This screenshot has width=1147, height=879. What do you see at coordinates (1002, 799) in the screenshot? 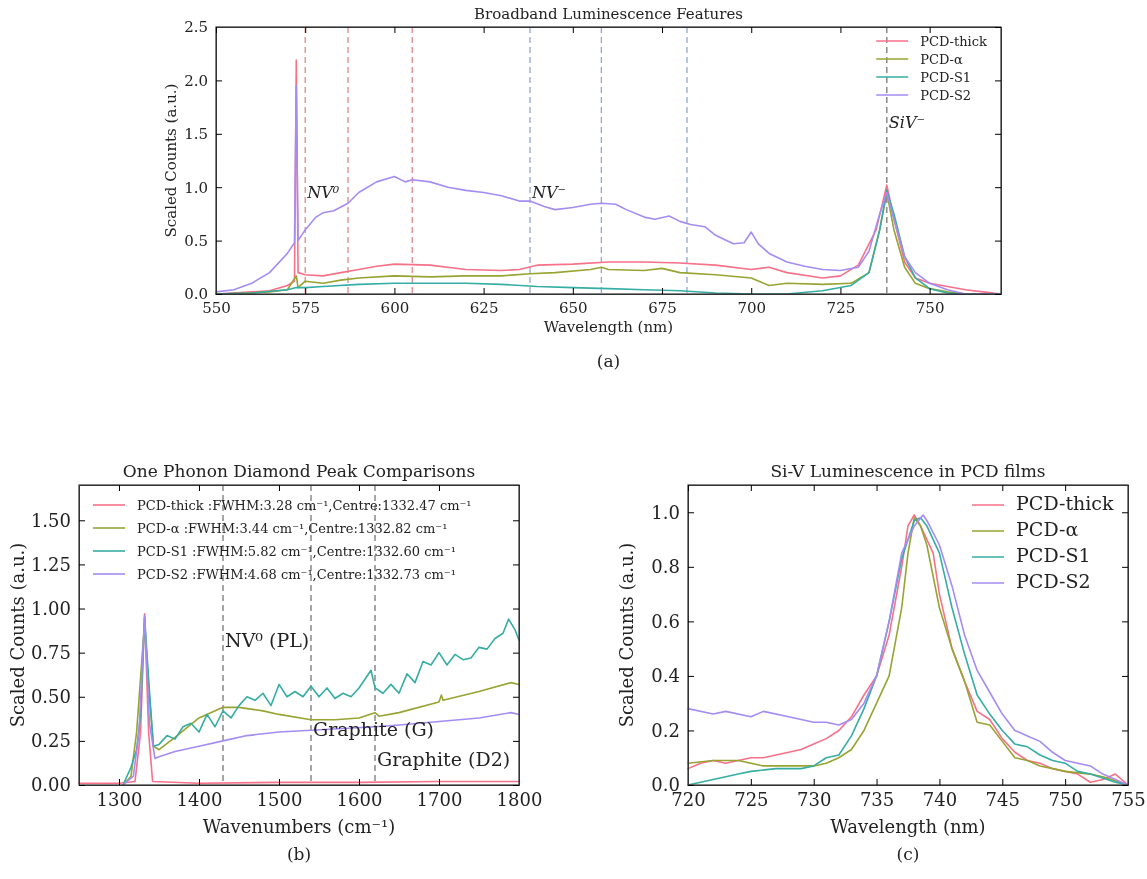
I see `x-tick-label: 745` at bounding box center [1002, 799].